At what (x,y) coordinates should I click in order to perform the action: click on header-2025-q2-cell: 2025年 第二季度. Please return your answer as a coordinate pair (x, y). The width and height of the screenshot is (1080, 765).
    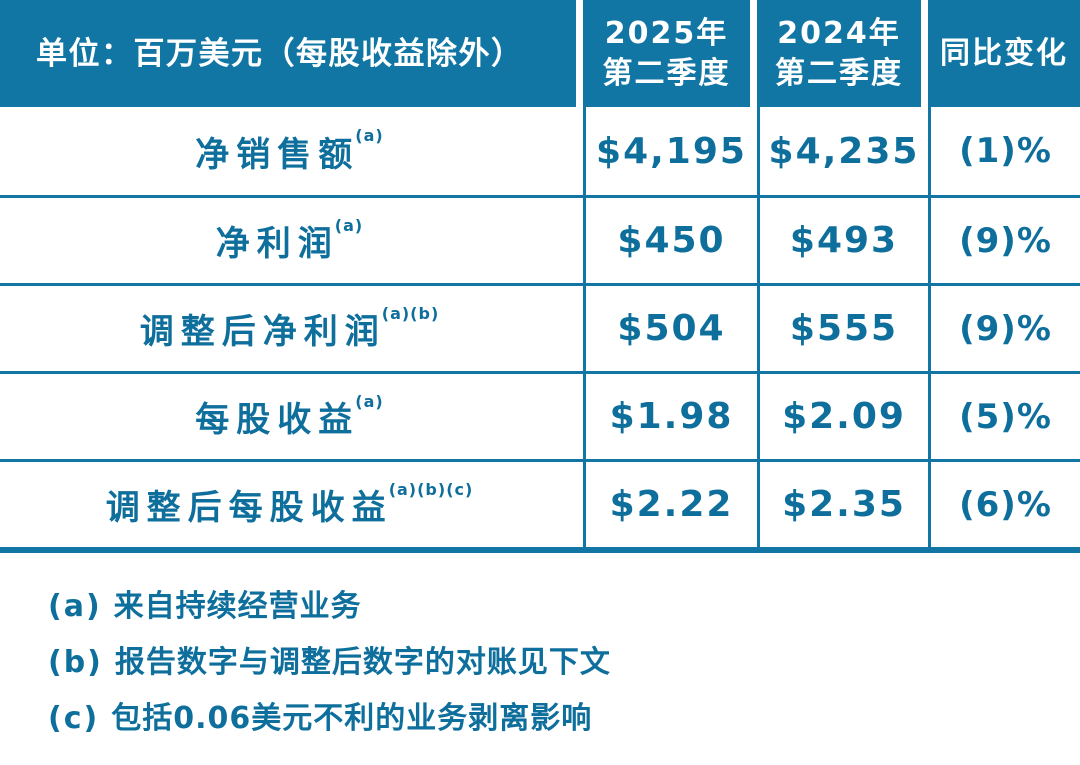
    Looking at the image, I should click on (670, 53).